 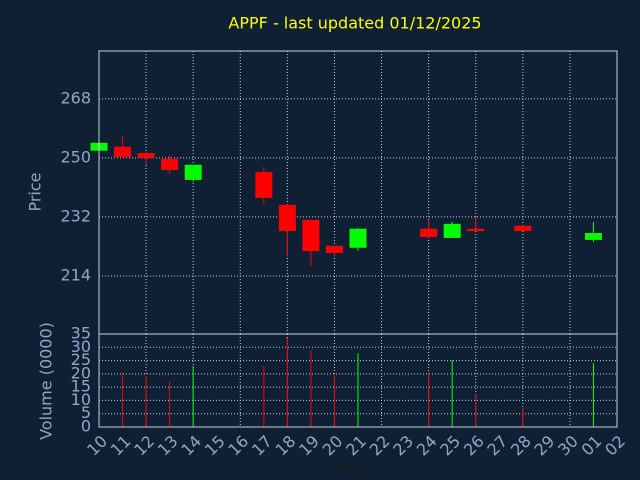 I want to click on y2-tick-label: 15, so click(x=81, y=386).